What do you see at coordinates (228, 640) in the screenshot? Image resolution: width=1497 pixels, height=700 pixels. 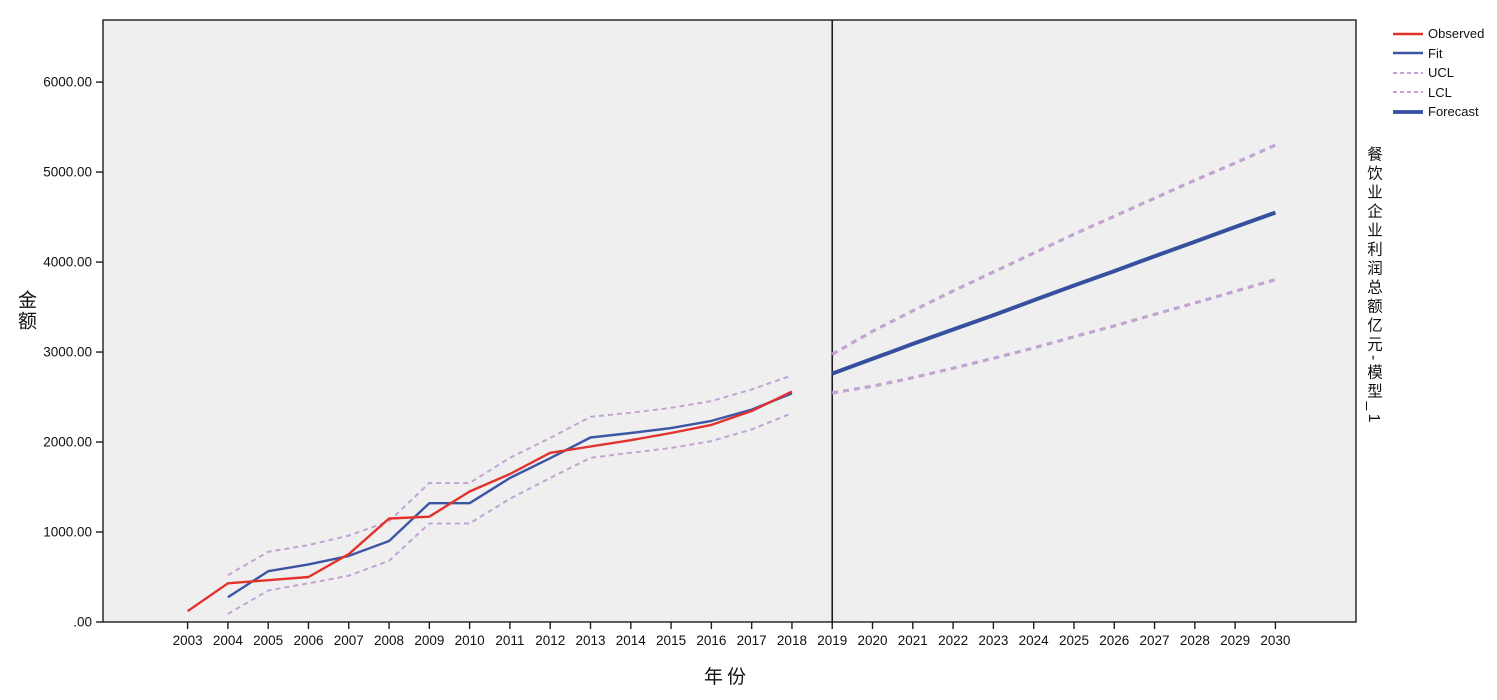 I see `x-tick-label: 2004` at bounding box center [228, 640].